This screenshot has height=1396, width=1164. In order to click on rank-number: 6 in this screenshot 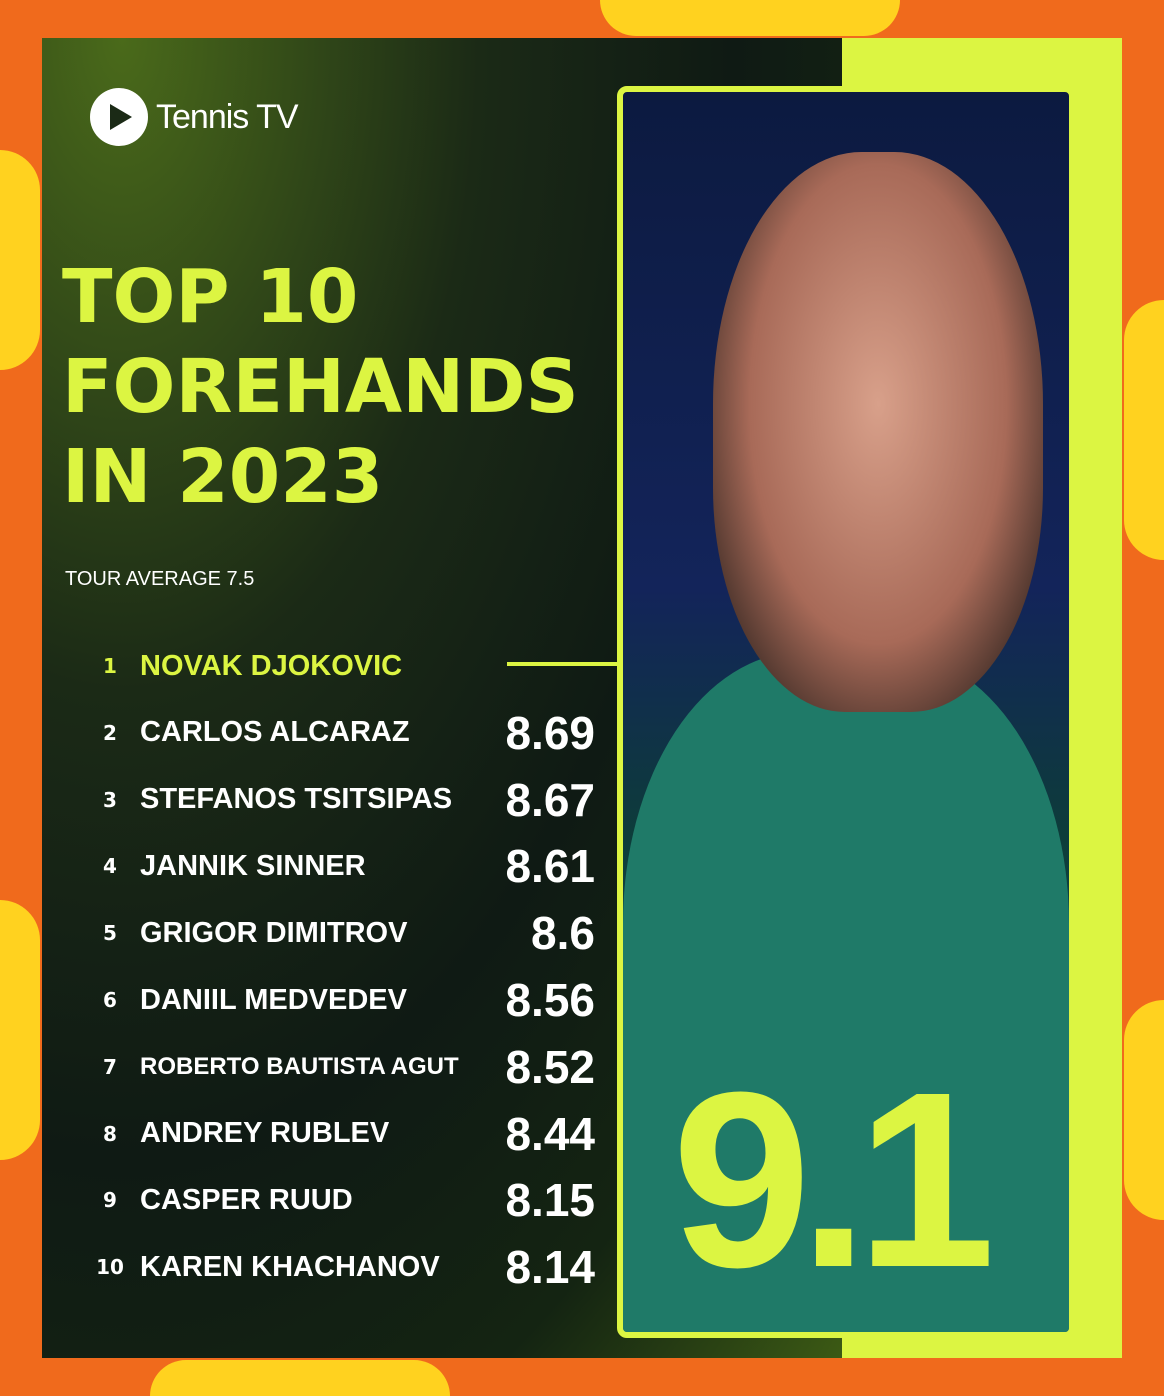, I will do `click(110, 1000)`.